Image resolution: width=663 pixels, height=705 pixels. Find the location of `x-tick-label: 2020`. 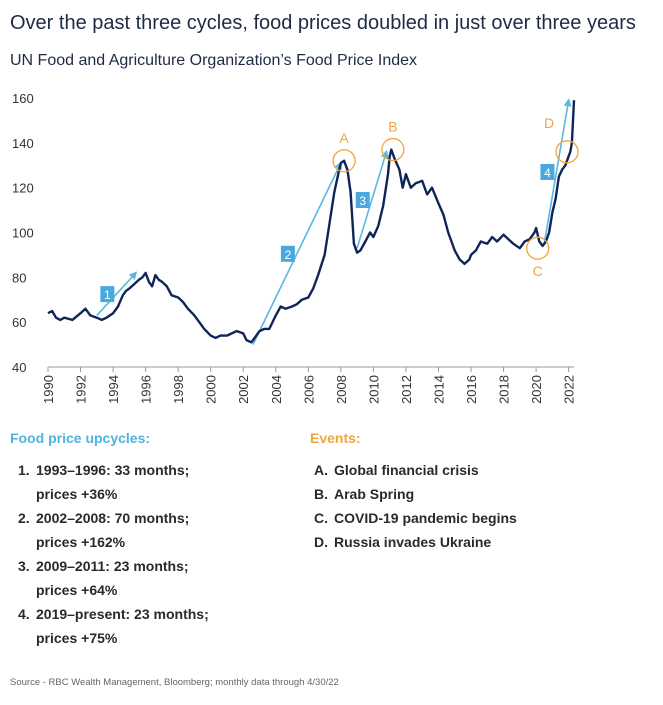

x-tick-label: 2020 is located at coordinates (536, 389).